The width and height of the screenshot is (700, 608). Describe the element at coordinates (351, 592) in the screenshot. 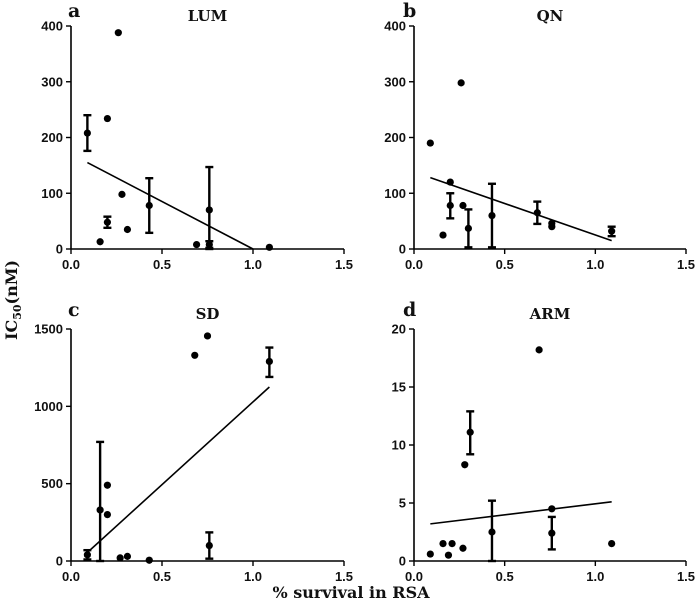

I see `x-axis-title: % survival in RSA` at that location.